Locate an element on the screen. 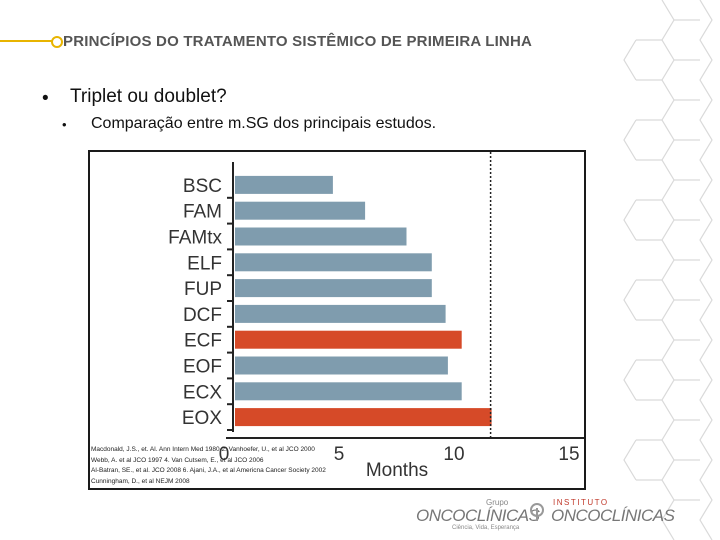 The width and height of the screenshot is (720, 540). bar-eox is located at coordinates (363, 417).